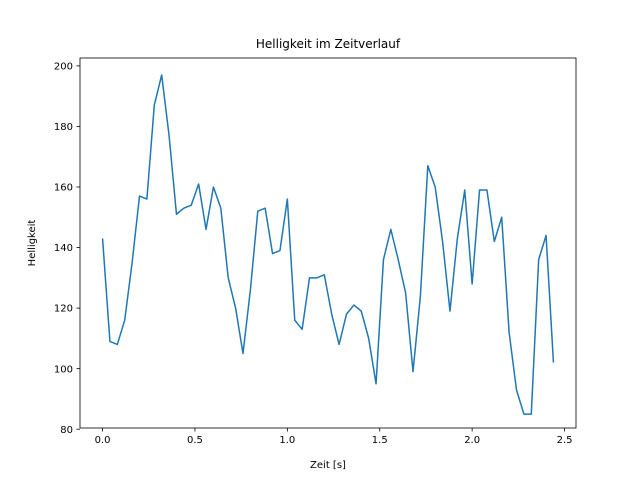 The image size is (640, 480). I want to click on x-tick-label: 0.5, so click(195, 440).